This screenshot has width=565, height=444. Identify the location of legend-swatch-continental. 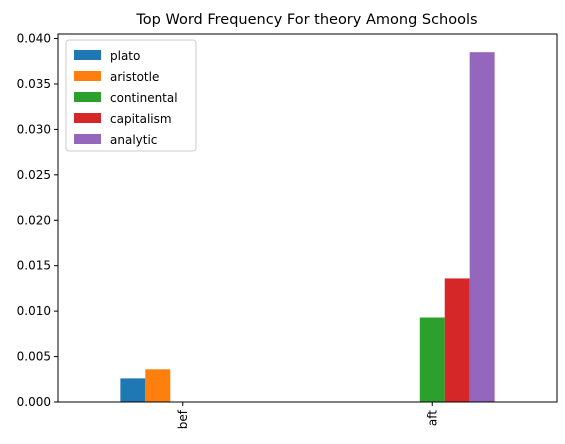
(87, 97).